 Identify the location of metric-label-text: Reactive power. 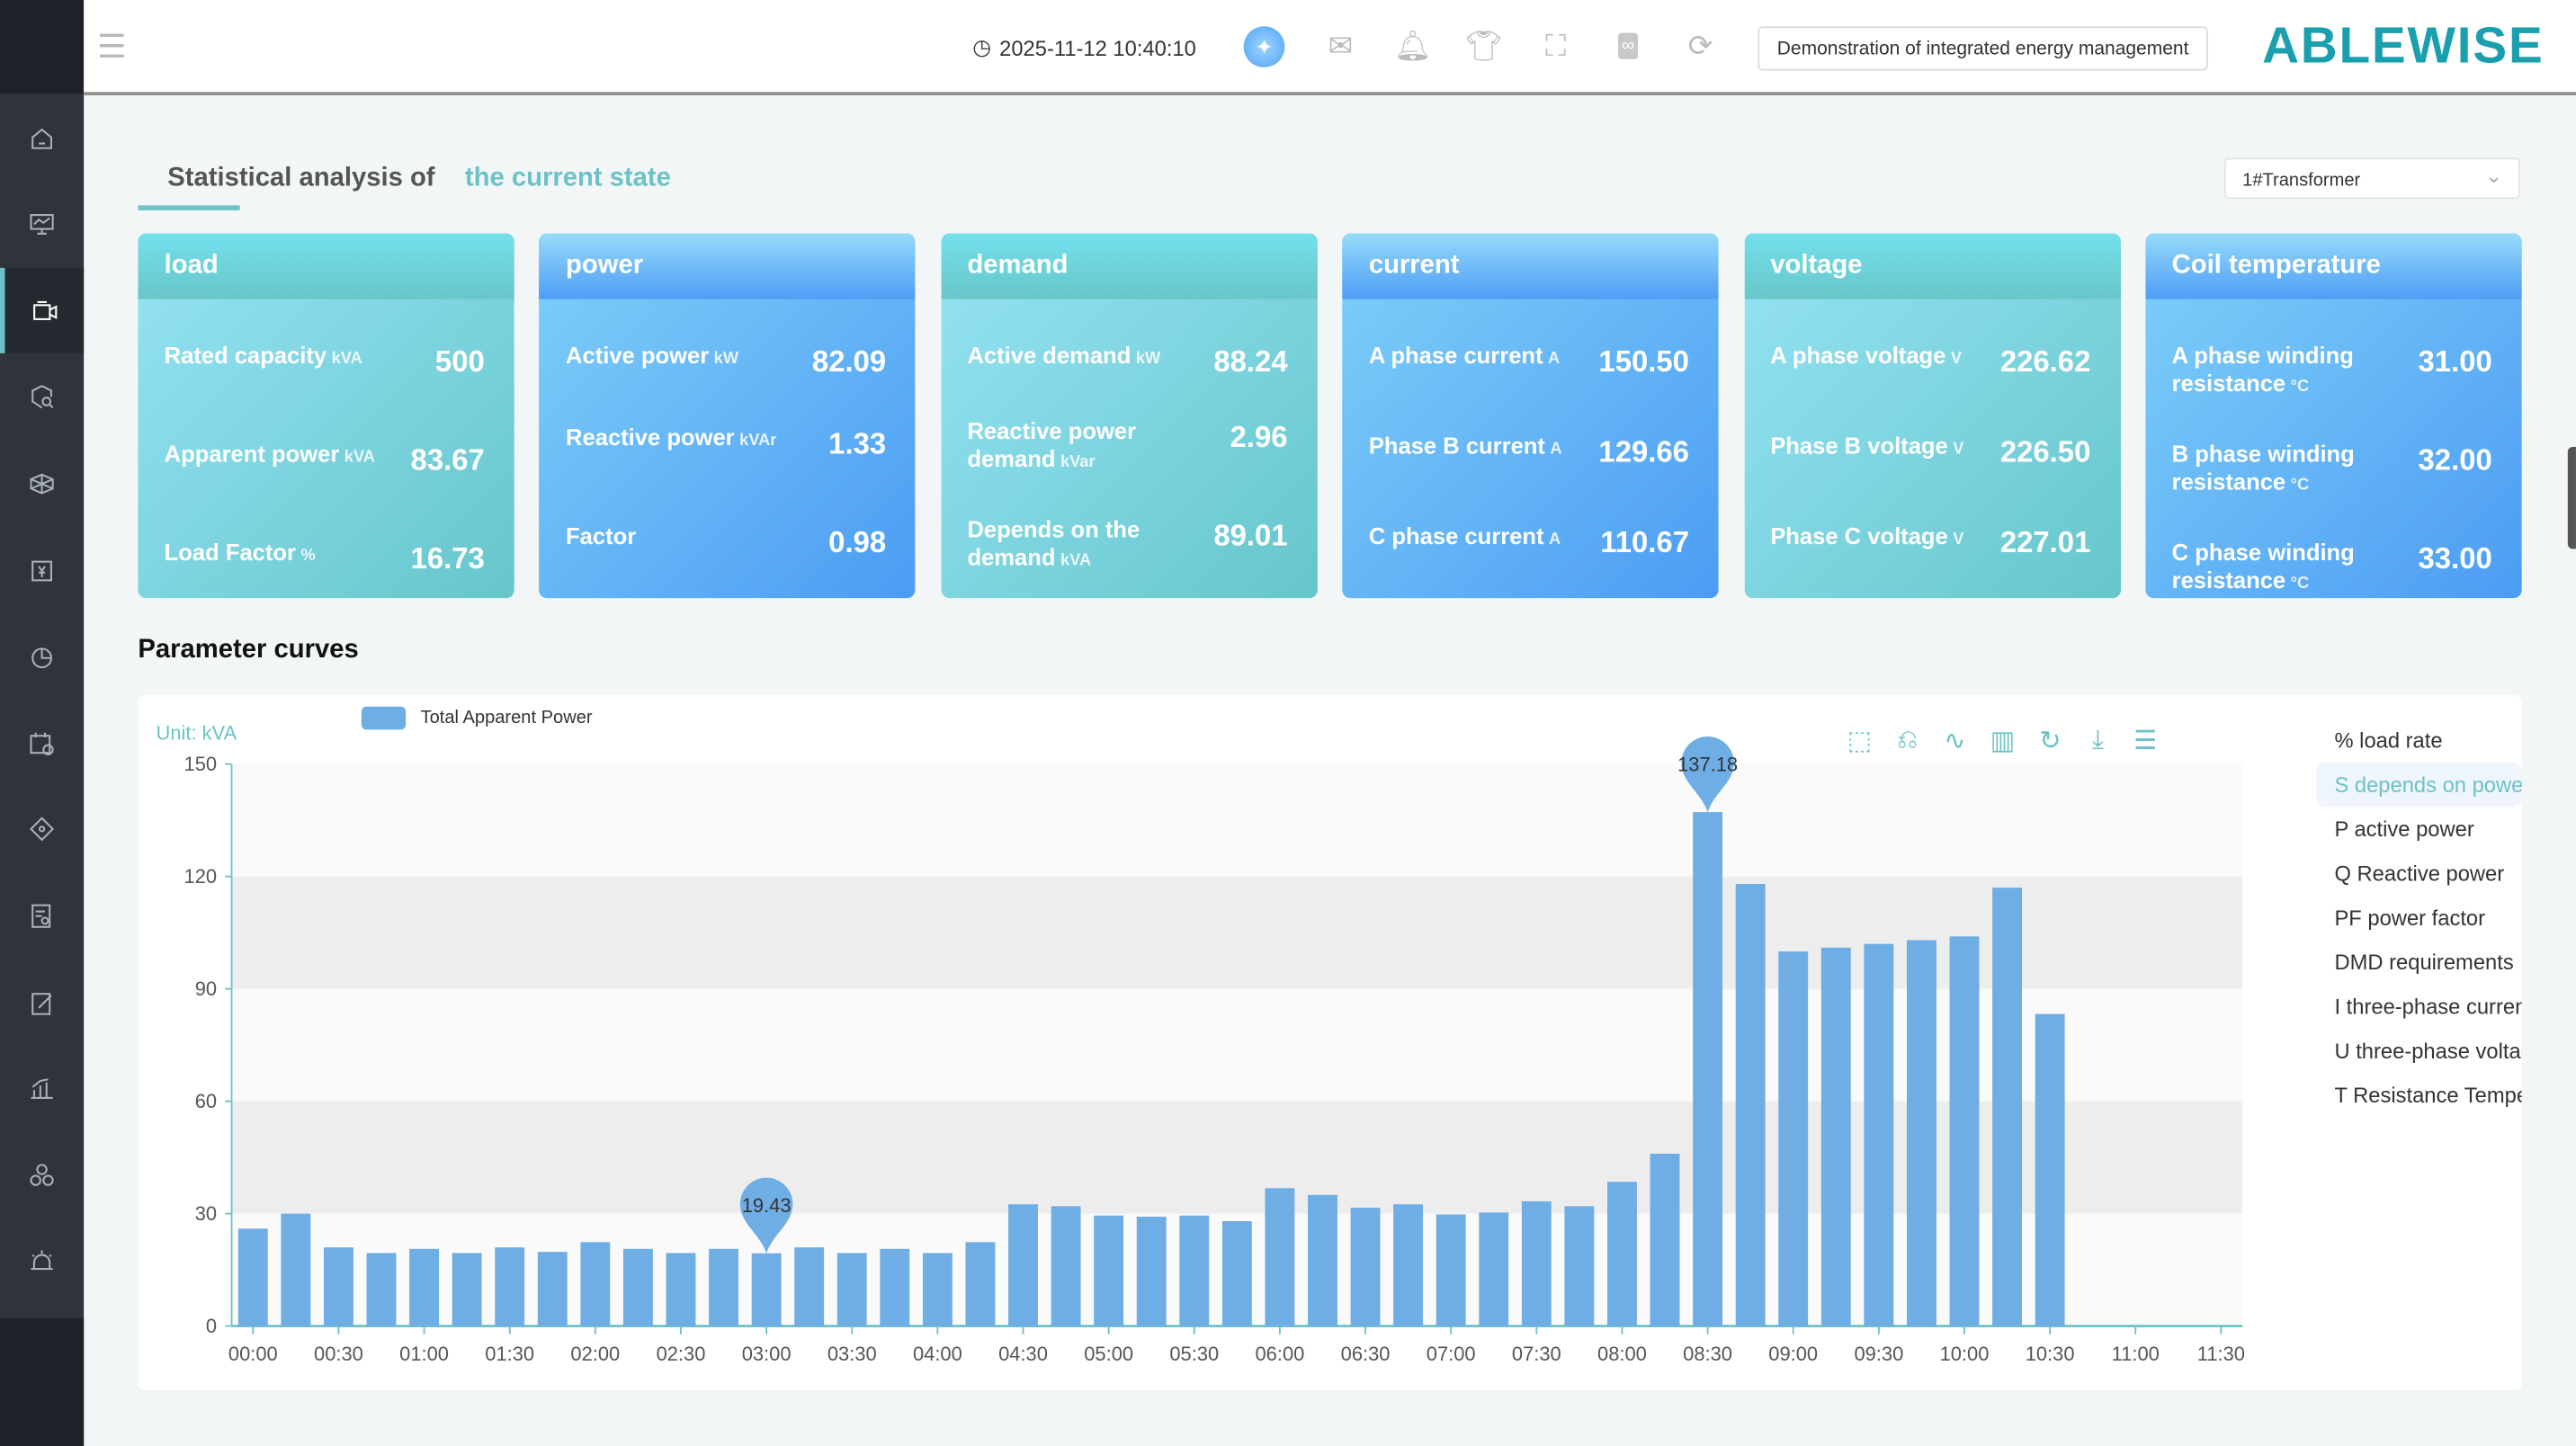
(650, 438).